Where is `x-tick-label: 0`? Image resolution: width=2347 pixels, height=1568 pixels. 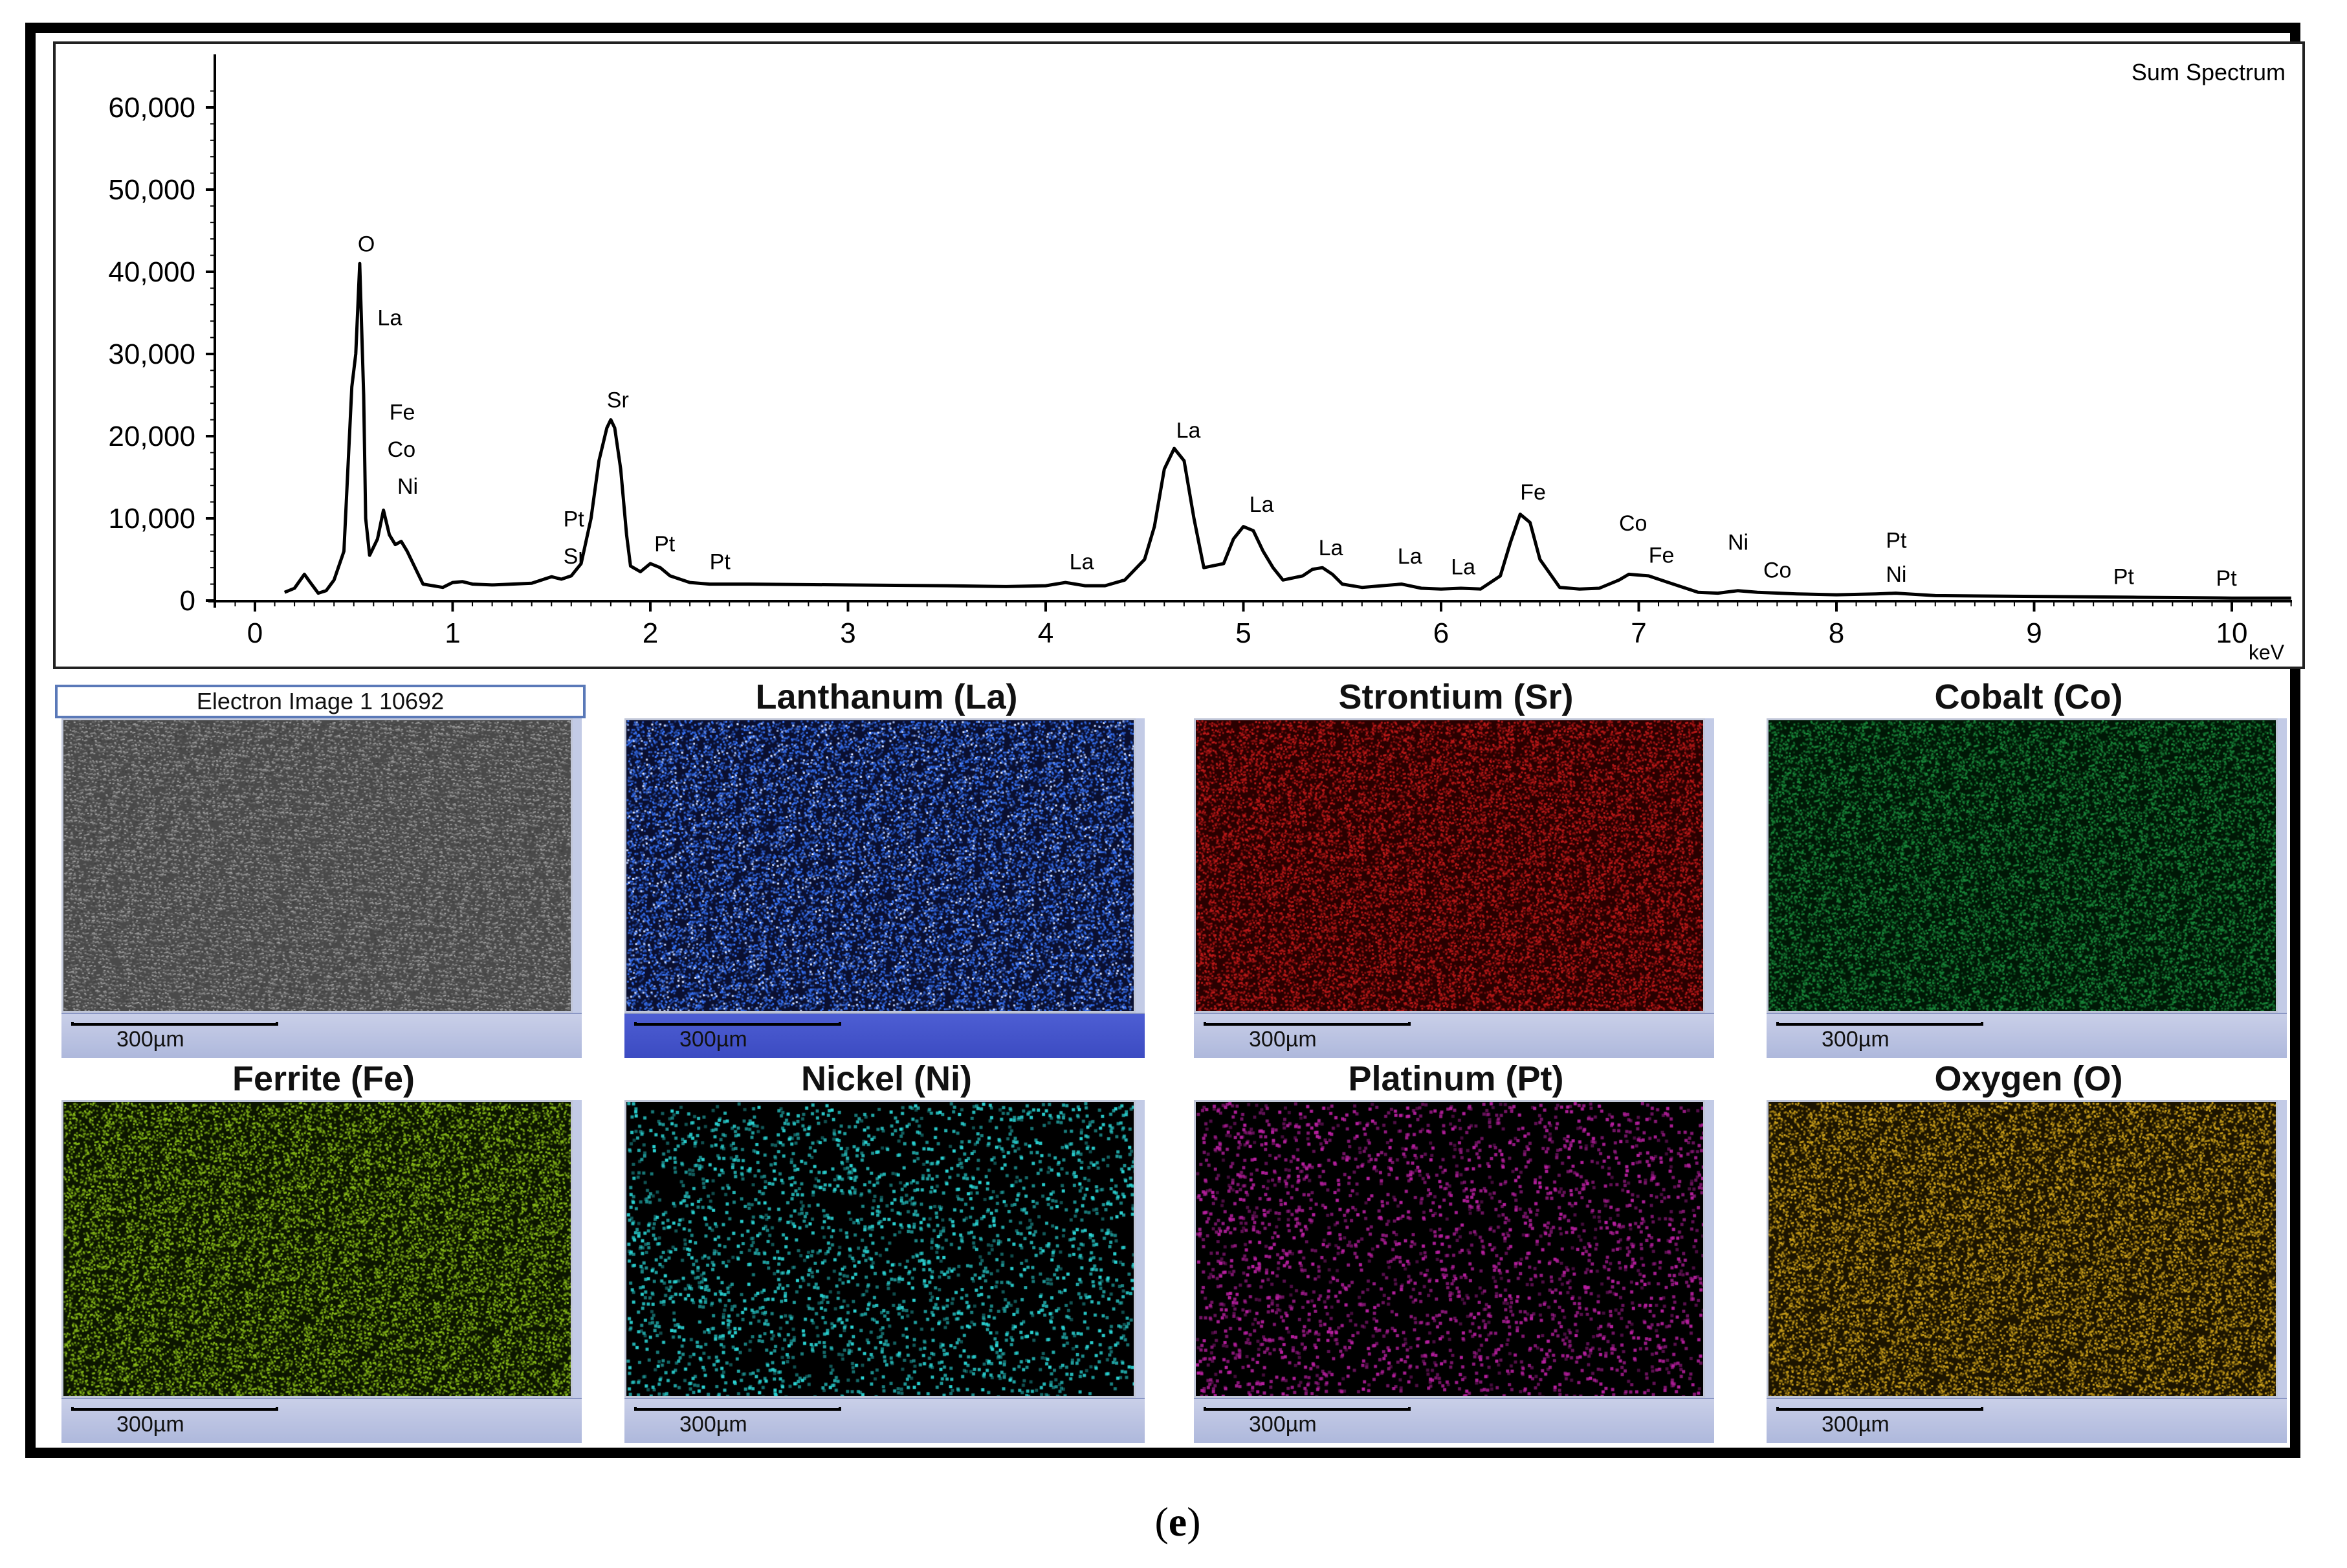 x-tick-label: 0 is located at coordinates (255, 633).